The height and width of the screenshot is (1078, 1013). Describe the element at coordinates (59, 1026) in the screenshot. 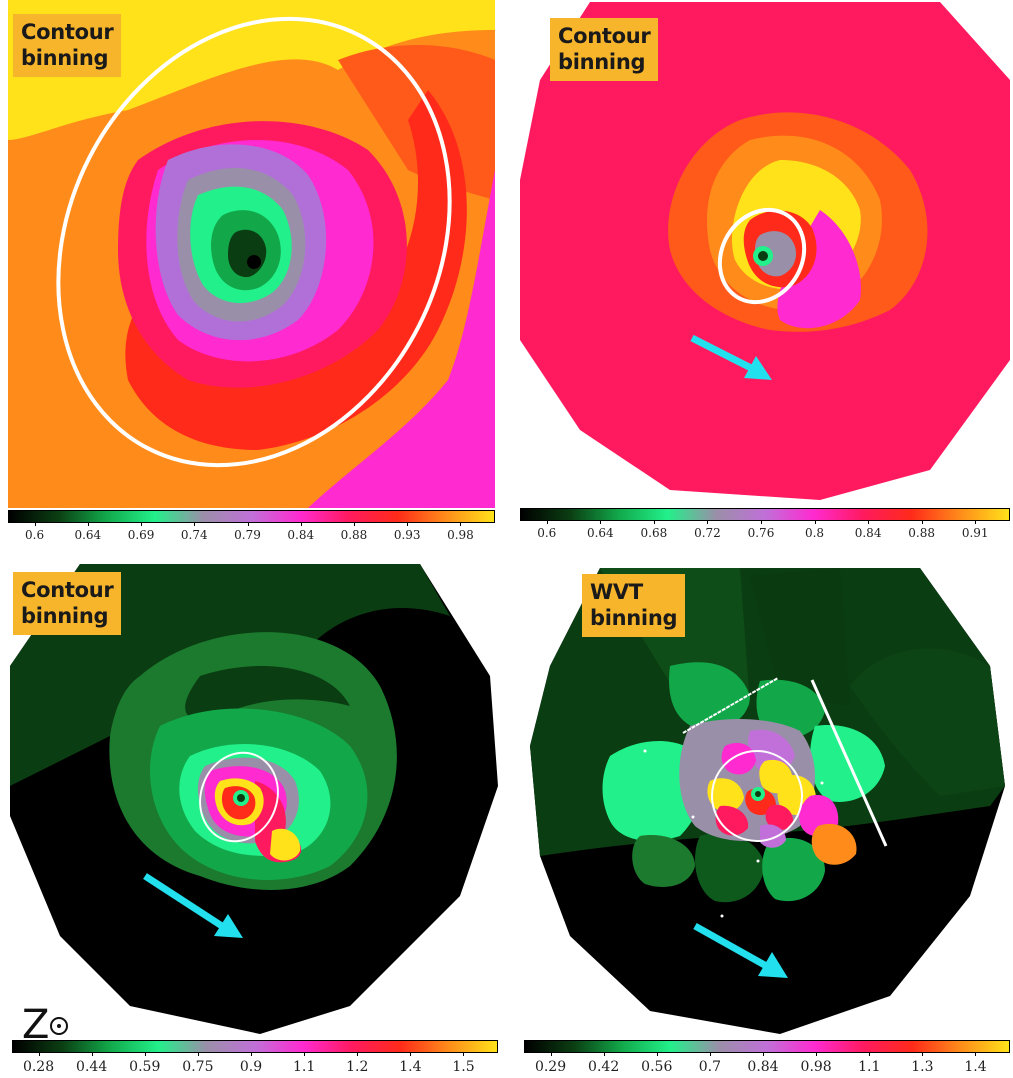

I see `sun-symbol-icon` at that location.